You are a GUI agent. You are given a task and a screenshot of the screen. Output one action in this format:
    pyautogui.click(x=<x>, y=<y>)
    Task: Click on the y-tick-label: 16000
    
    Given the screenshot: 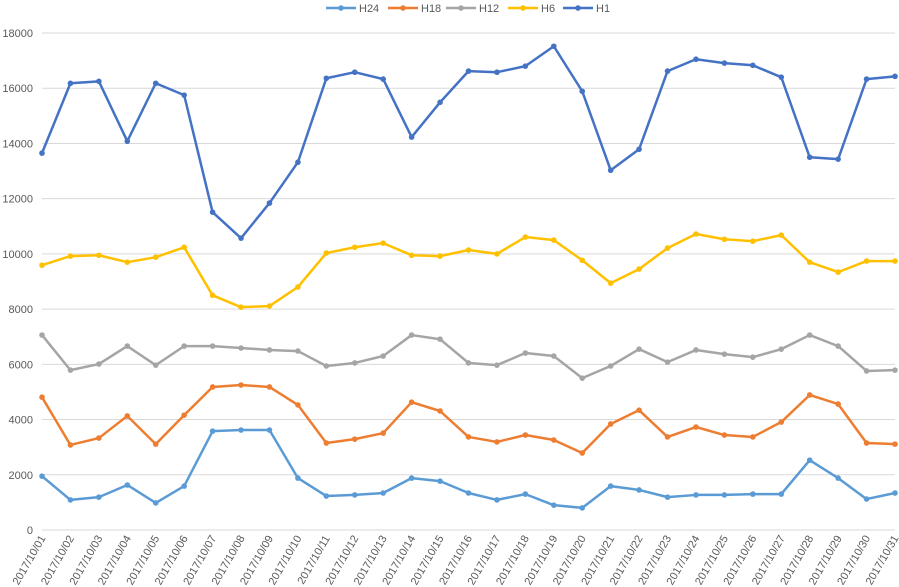 What is the action you would take?
    pyautogui.click(x=17, y=89)
    